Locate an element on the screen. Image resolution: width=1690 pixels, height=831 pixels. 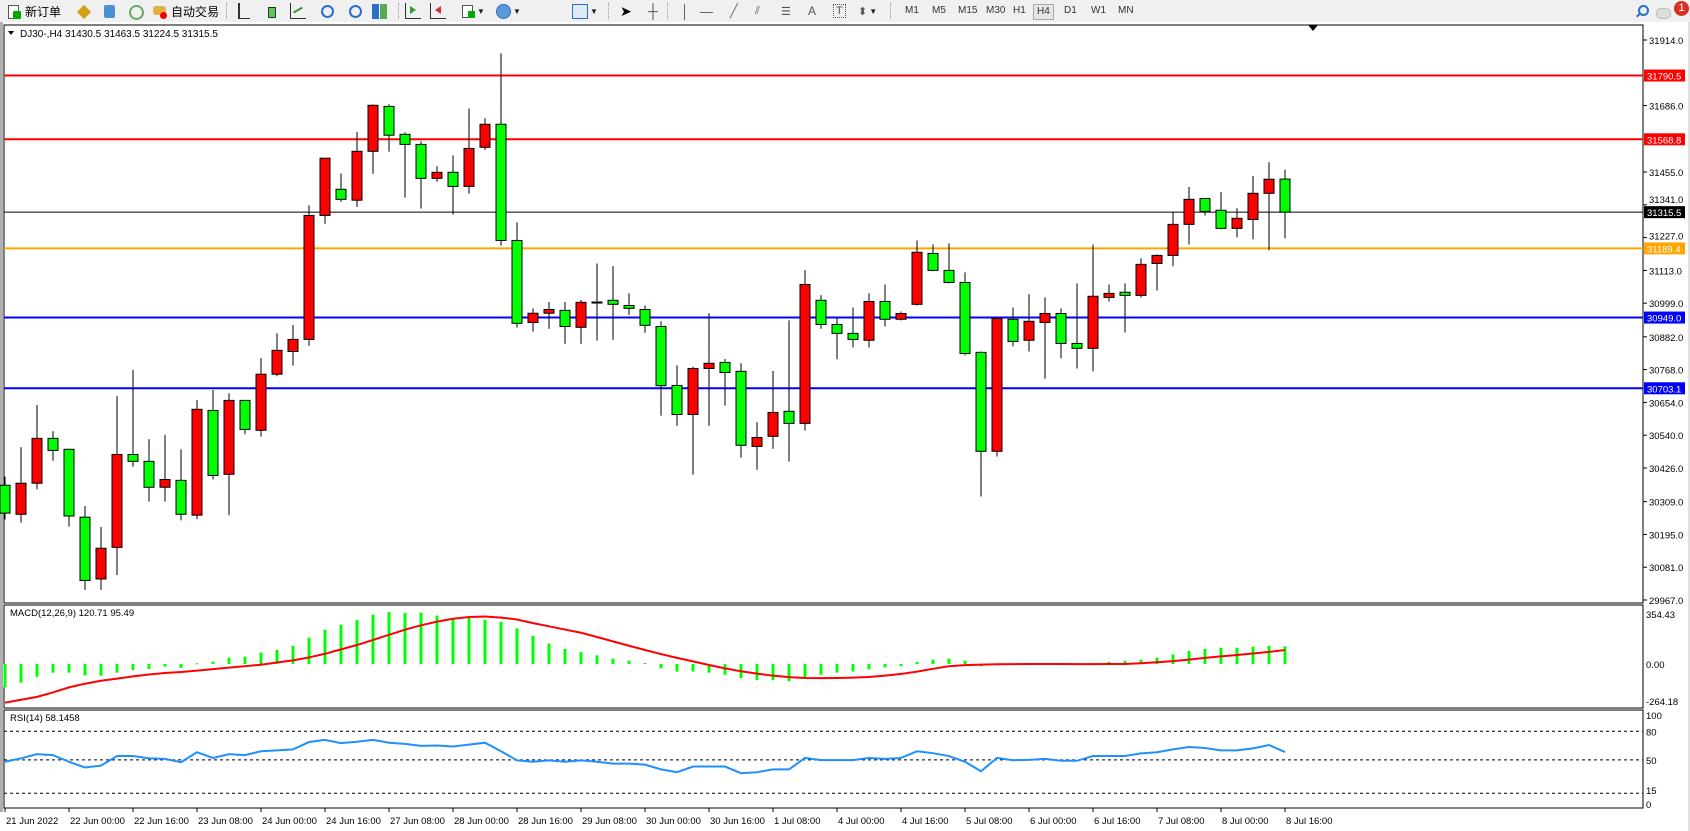
auto-trading-icon is located at coordinates (159, 11).